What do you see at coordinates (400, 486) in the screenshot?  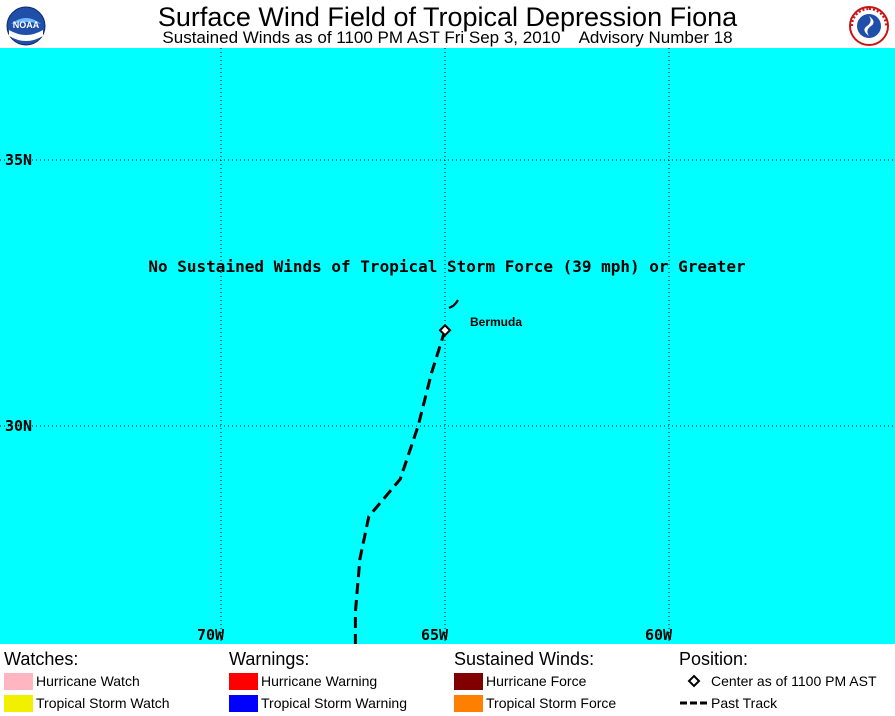 I see `past-track-line` at bounding box center [400, 486].